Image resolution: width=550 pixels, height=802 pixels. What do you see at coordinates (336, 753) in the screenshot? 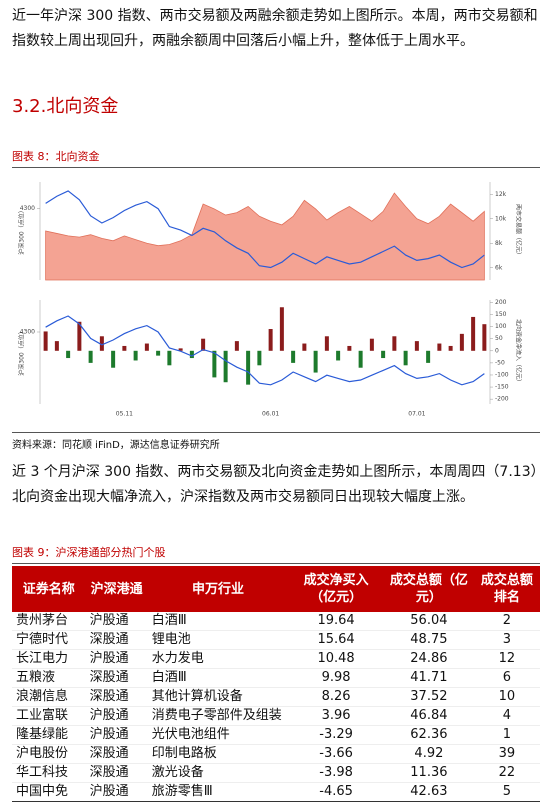
I see `table-cell: -3.66` at bounding box center [336, 753].